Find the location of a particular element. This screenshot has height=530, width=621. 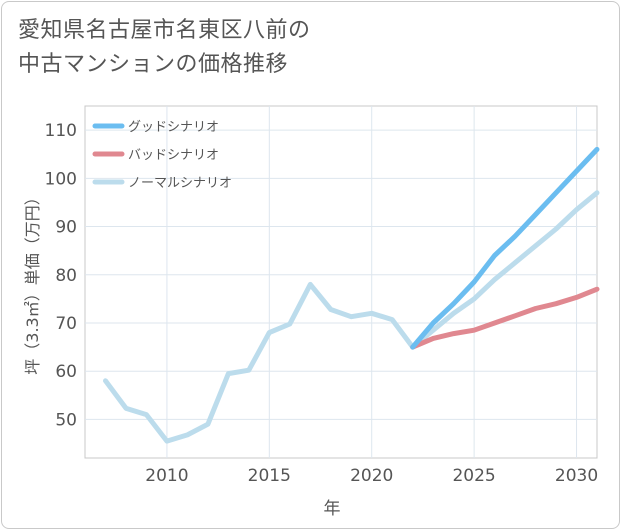

x-tick-label: 2020 is located at coordinates (371, 476).